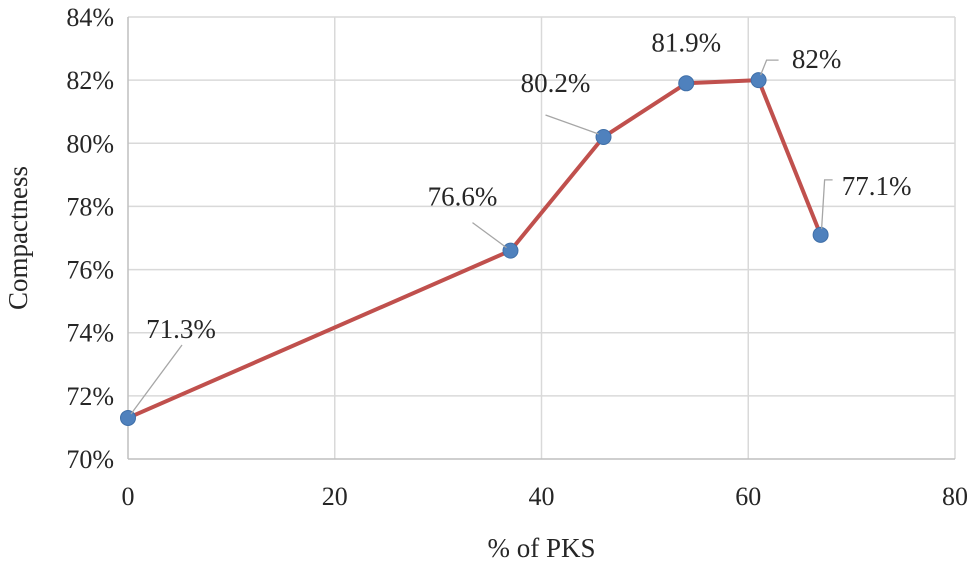 This screenshot has width=975, height=566. What do you see at coordinates (335, 496) in the screenshot?
I see `x-tick-label: 20` at bounding box center [335, 496].